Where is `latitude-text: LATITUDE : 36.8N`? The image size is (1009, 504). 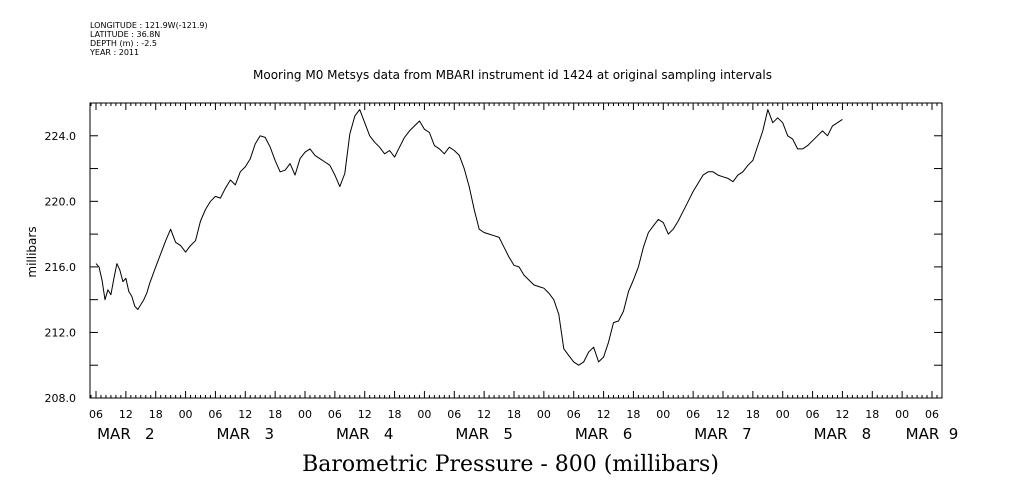 latitude-text: LATITUDE : 36.8N is located at coordinates (125, 34).